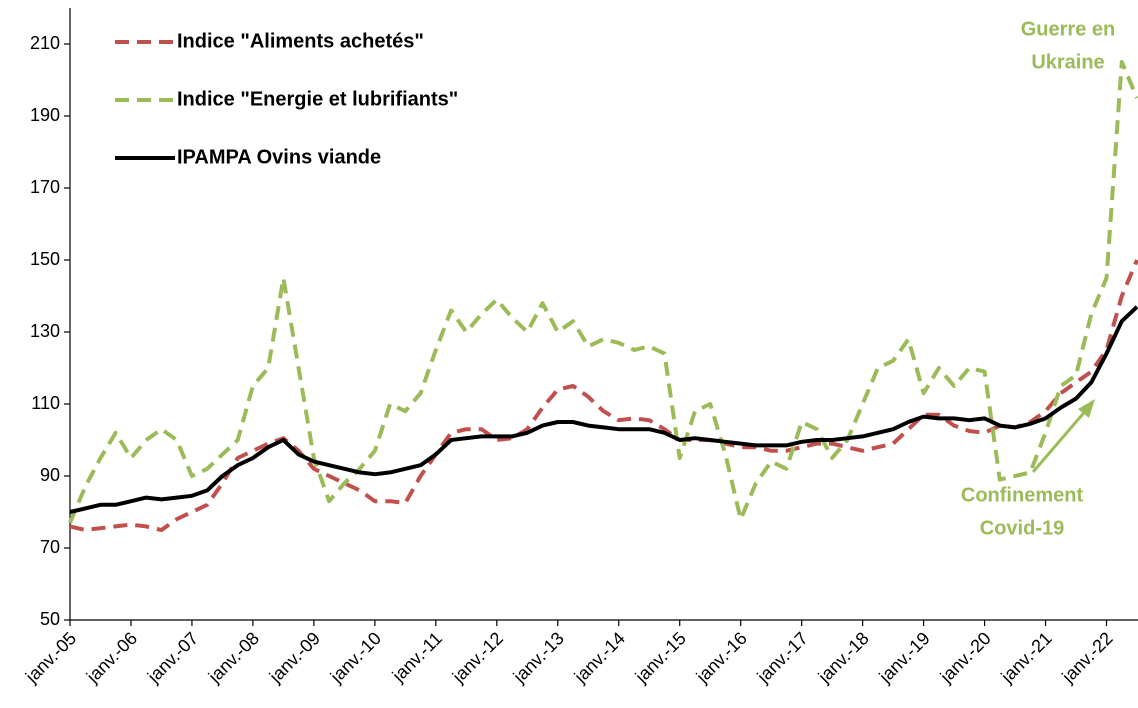  What do you see at coordinates (300, 41) in the screenshot?
I see `legend-label: Indice "Aliments achetés"` at bounding box center [300, 41].